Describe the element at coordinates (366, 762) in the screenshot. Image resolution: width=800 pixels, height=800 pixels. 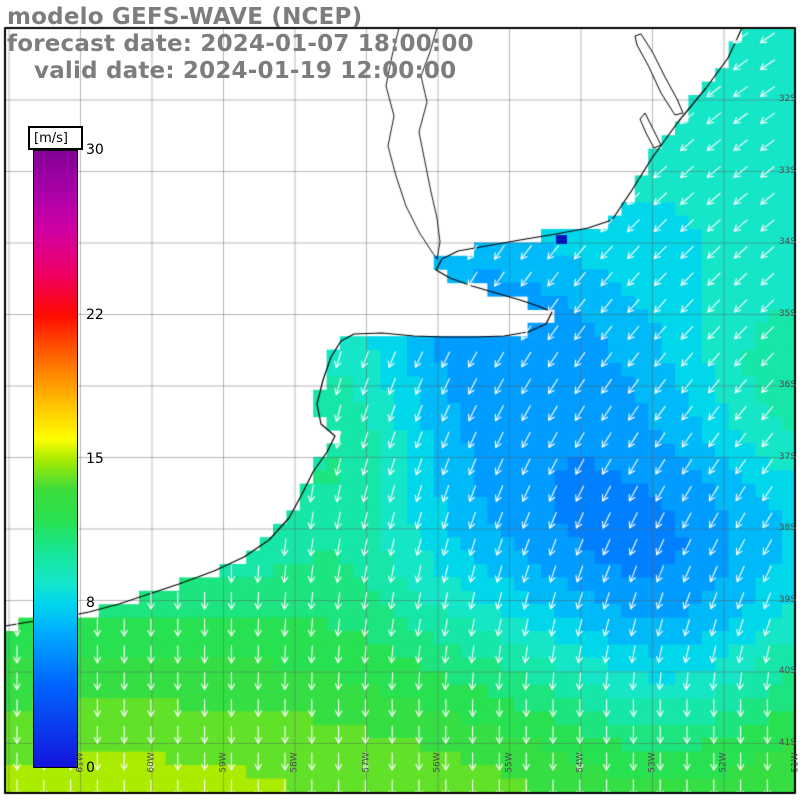
I see `lon-label: 57W` at that location.